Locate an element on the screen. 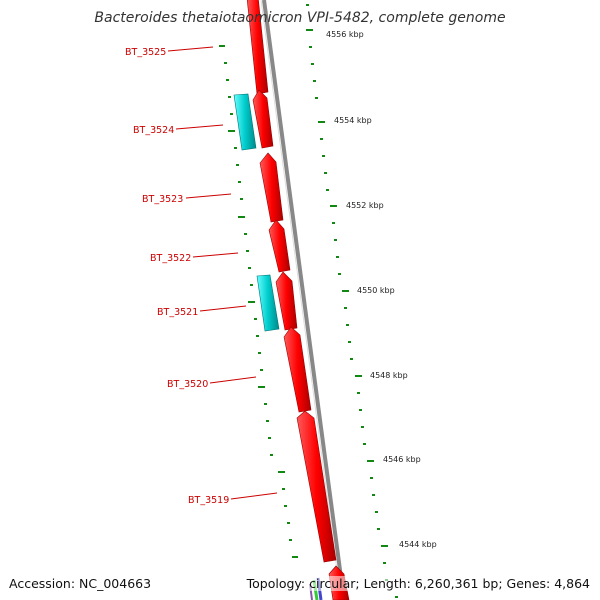  gene-block-bt3524-reverse is located at coordinates (245, 122).